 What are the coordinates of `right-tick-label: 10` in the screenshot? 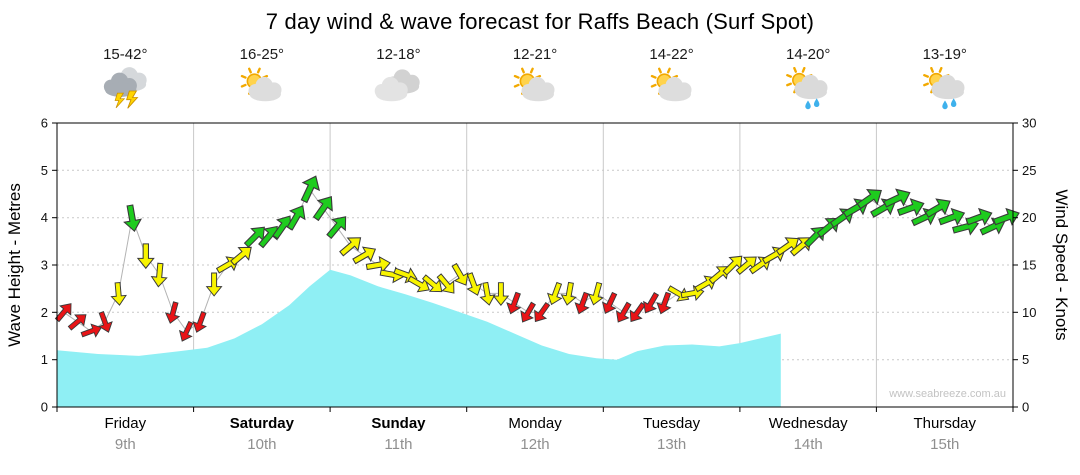 It's located at (1029, 312).